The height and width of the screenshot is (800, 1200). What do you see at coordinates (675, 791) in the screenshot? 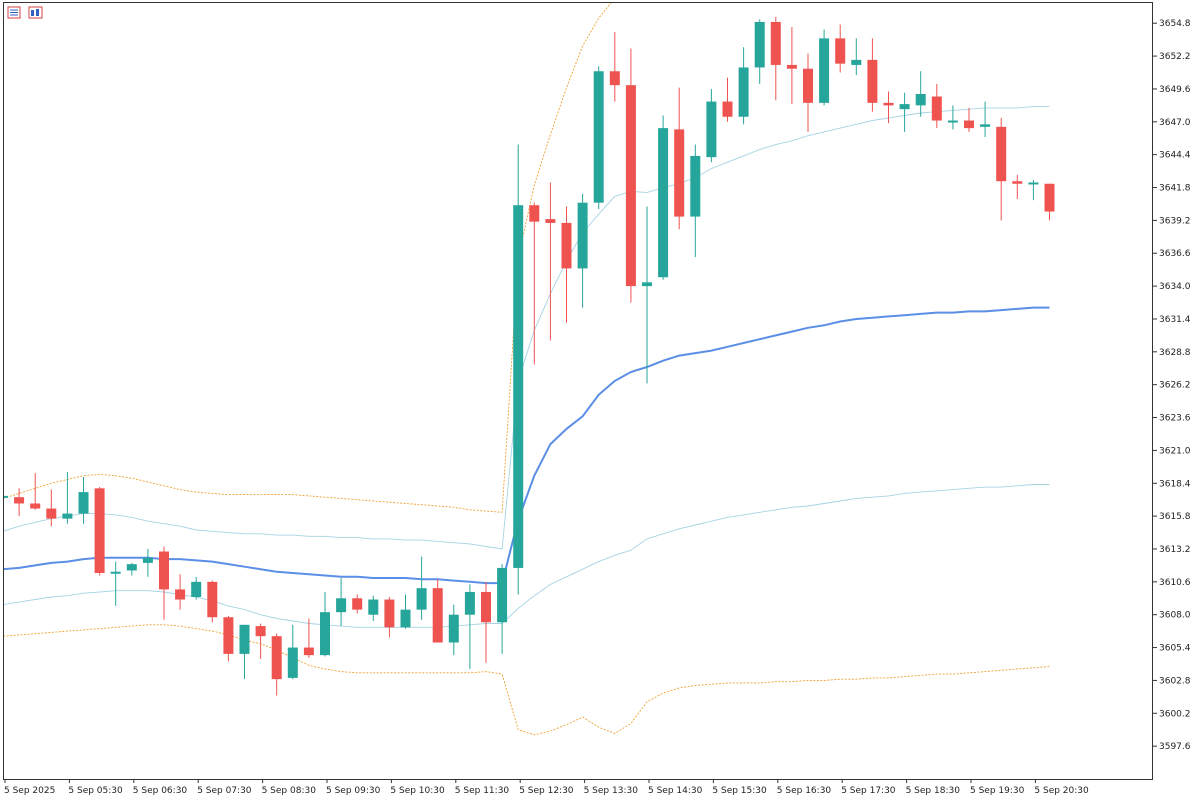
I see `x-tick-label: 5 Sep 14:30` at bounding box center [675, 791].